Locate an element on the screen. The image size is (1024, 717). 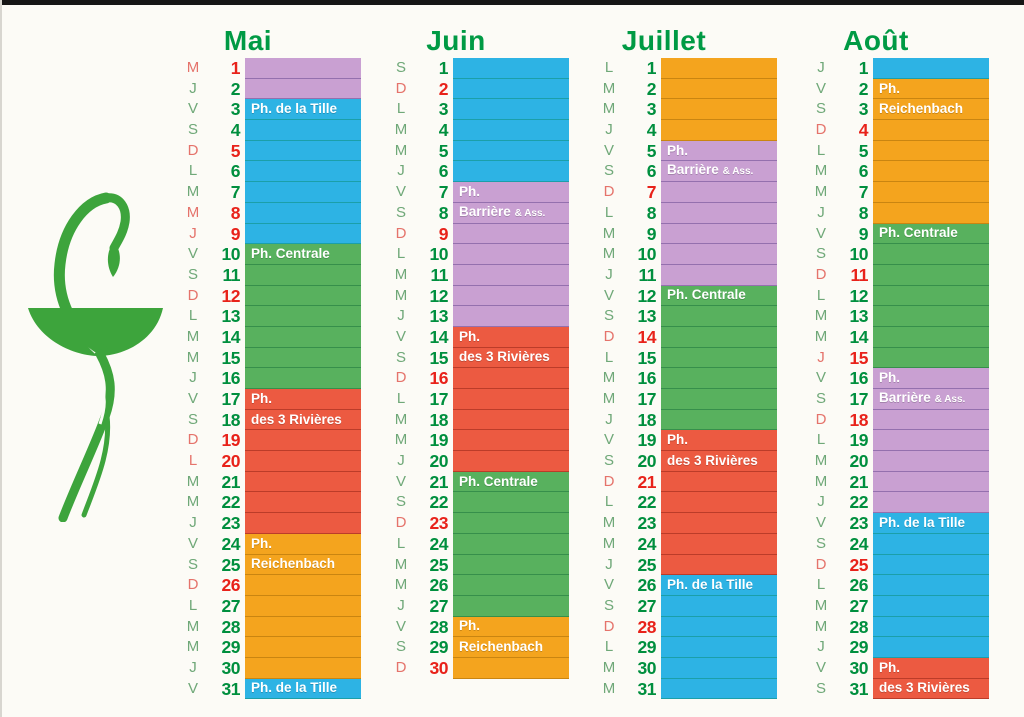
day-number: 12 is located at coordinates (231, 295).